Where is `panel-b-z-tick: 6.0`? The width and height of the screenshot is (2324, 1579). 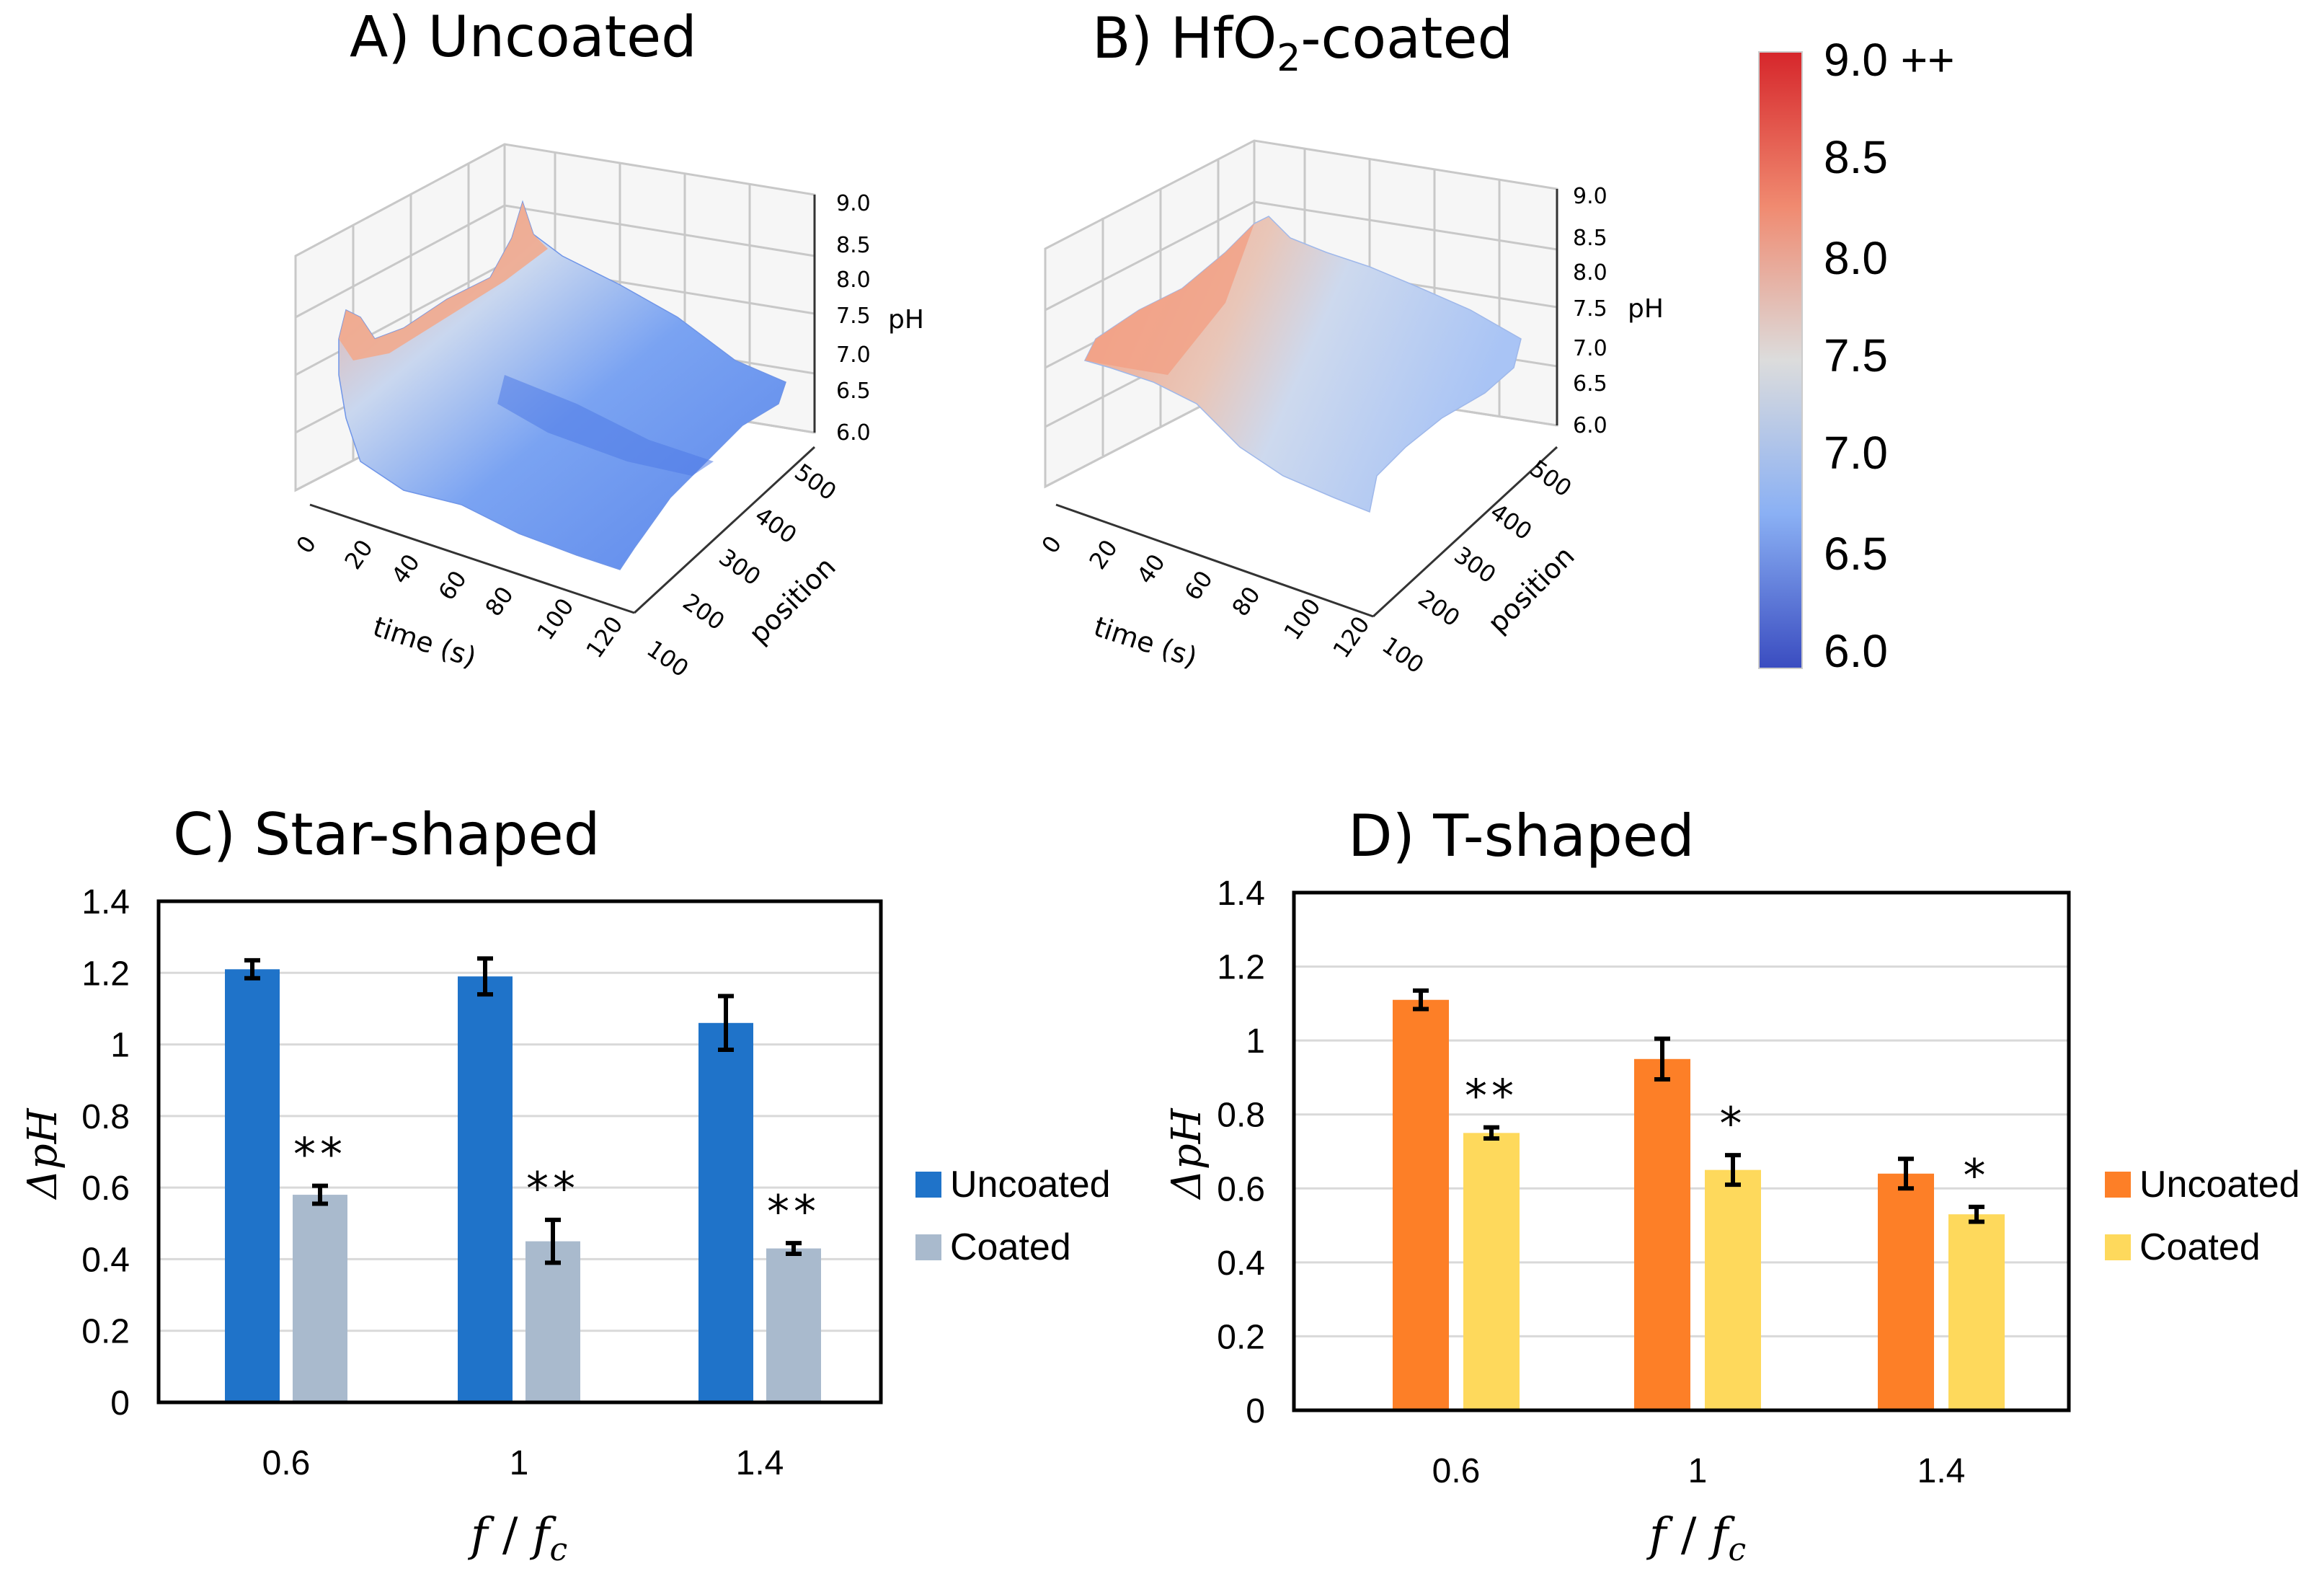
panel-b-z-tick: 6.0 is located at coordinates (1590, 426).